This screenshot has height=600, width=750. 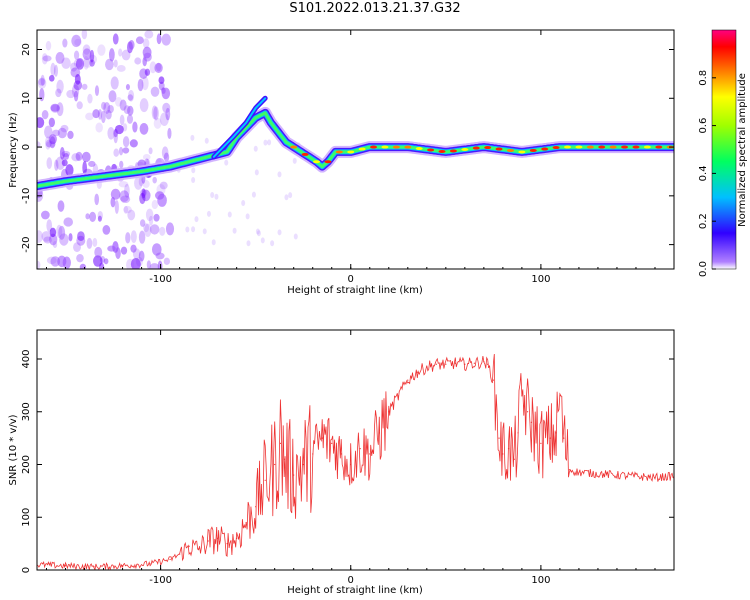 I want to click on spectrogram-ytick-label: 20, so click(x=26, y=49).